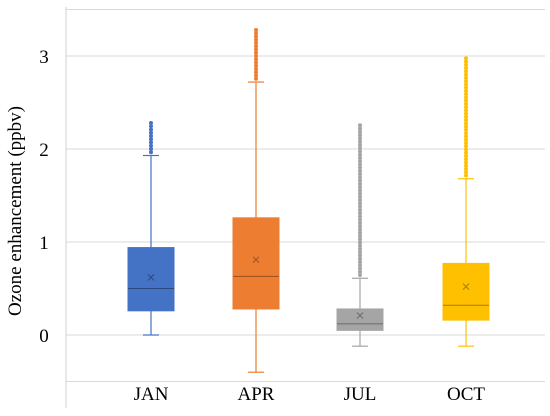 The width and height of the screenshot is (550, 416). Describe the element at coordinates (44, 197) in the screenshot. I see `y-tick-labels: 0 1 2 3` at that location.